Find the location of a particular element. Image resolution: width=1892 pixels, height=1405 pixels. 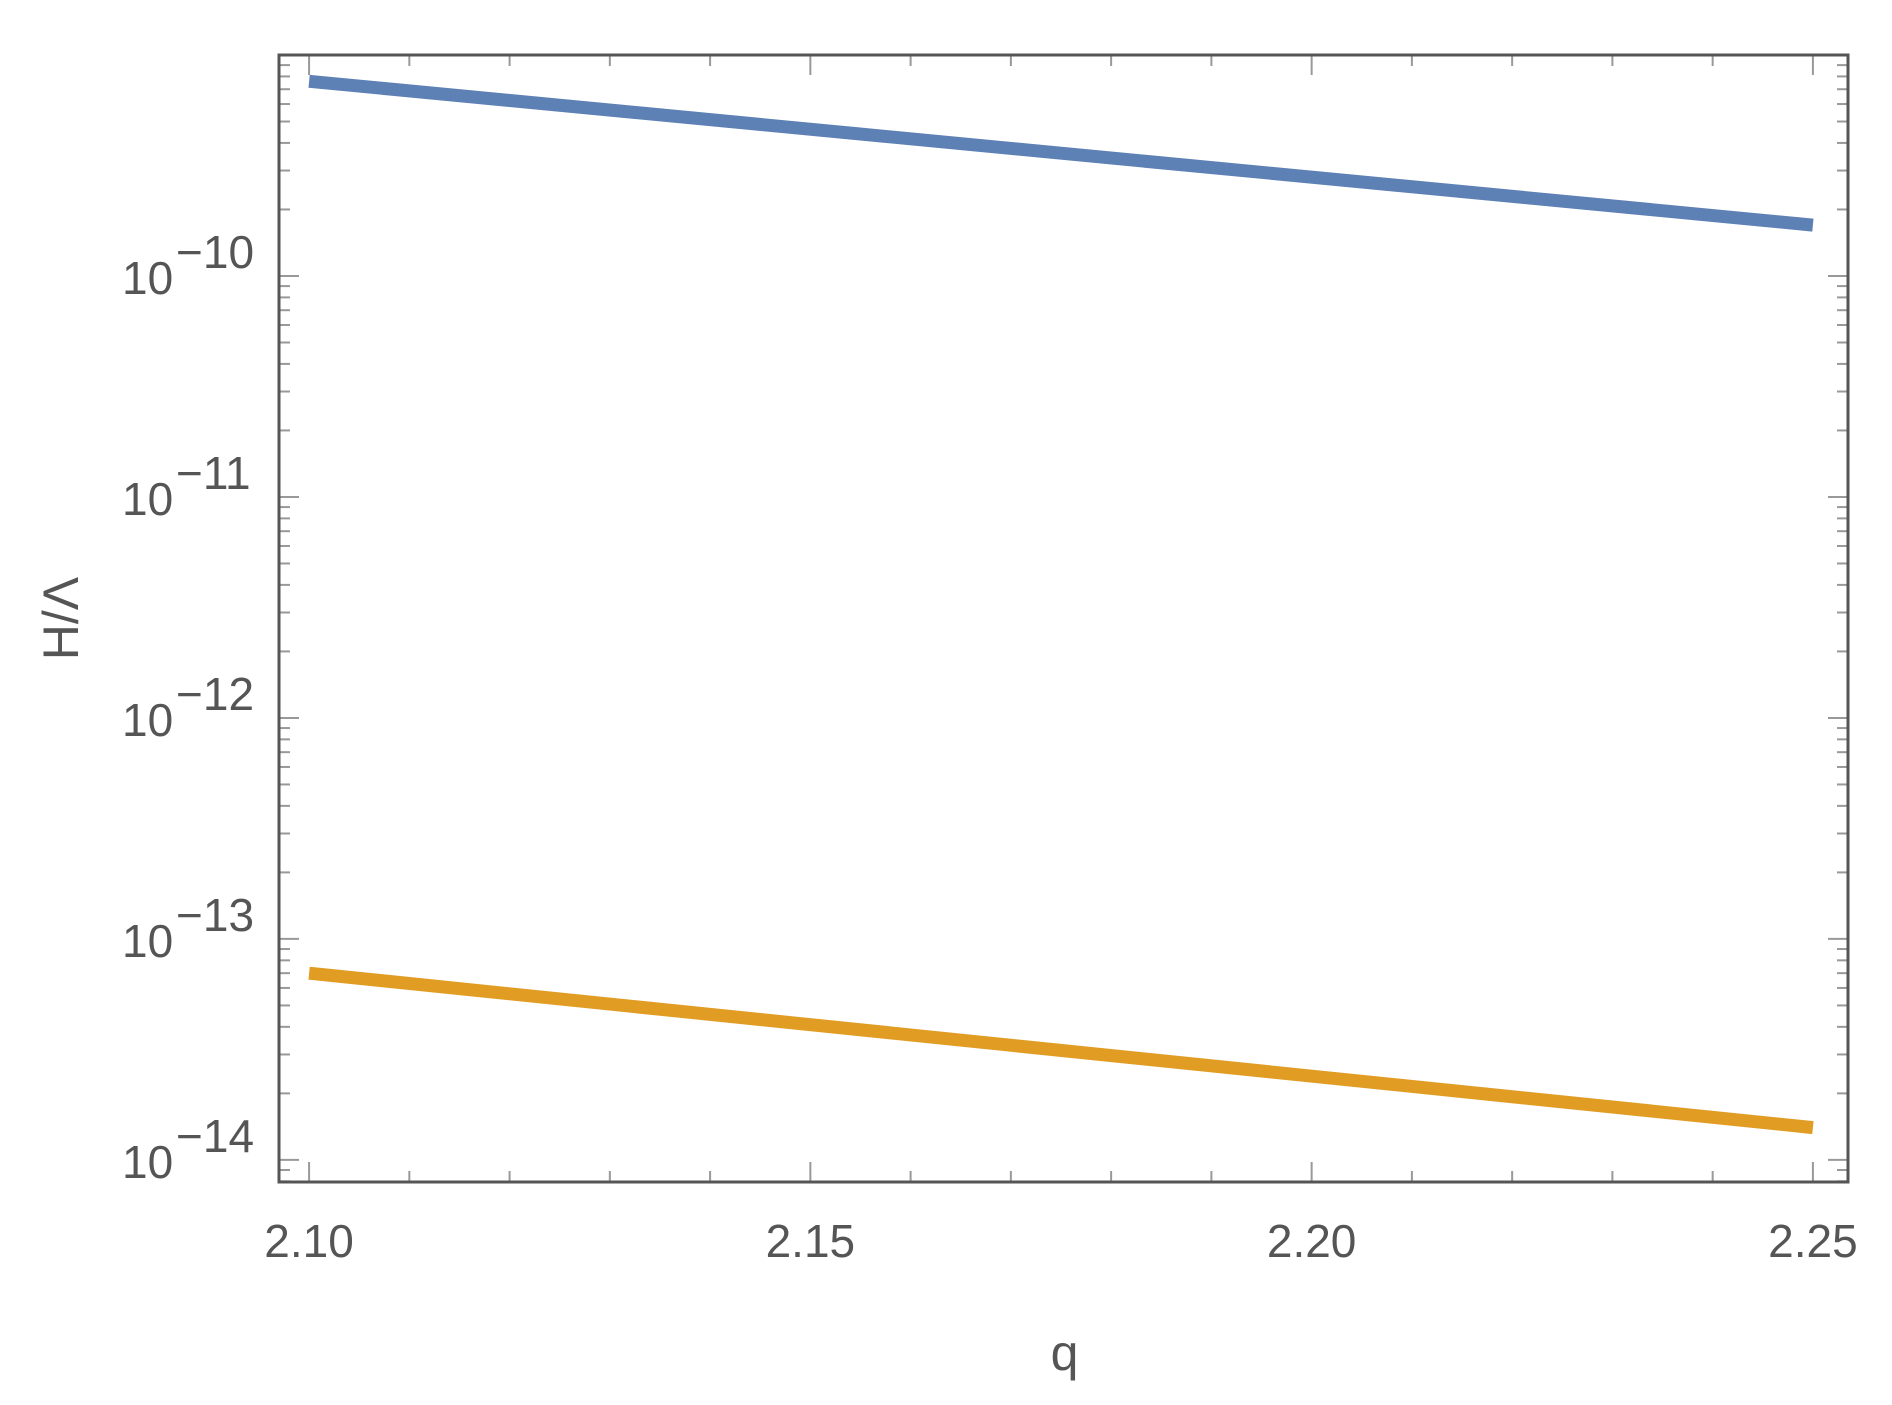

x-axis-title: q is located at coordinates (1065, 1353).